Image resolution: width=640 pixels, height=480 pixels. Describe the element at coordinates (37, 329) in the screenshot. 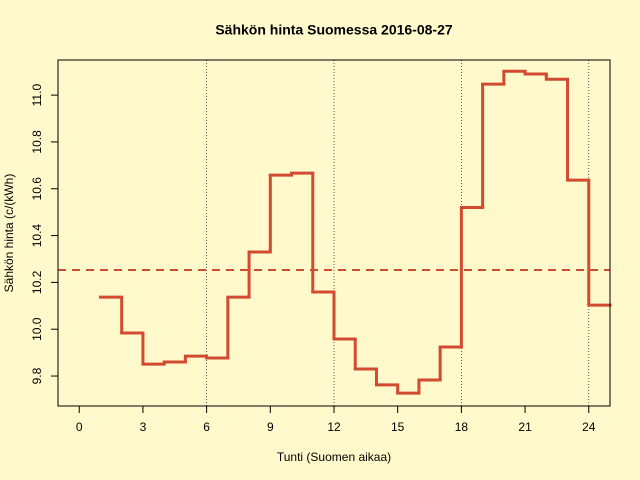

I see `y-tick-label: 10.0` at that location.